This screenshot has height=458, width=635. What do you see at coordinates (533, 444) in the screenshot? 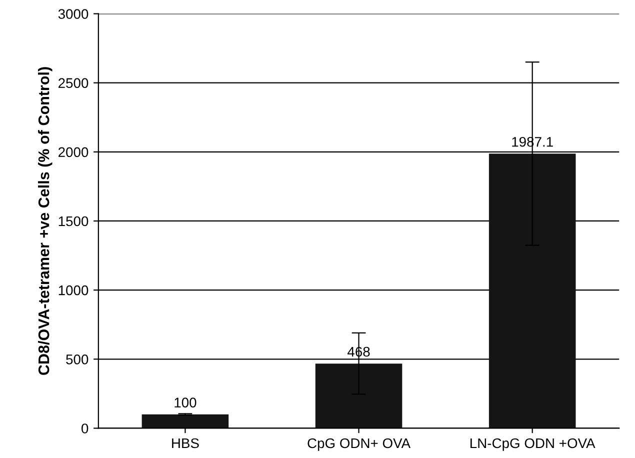
I see `x-tick-label: LN-CpG ODN +OVA` at bounding box center [533, 444].